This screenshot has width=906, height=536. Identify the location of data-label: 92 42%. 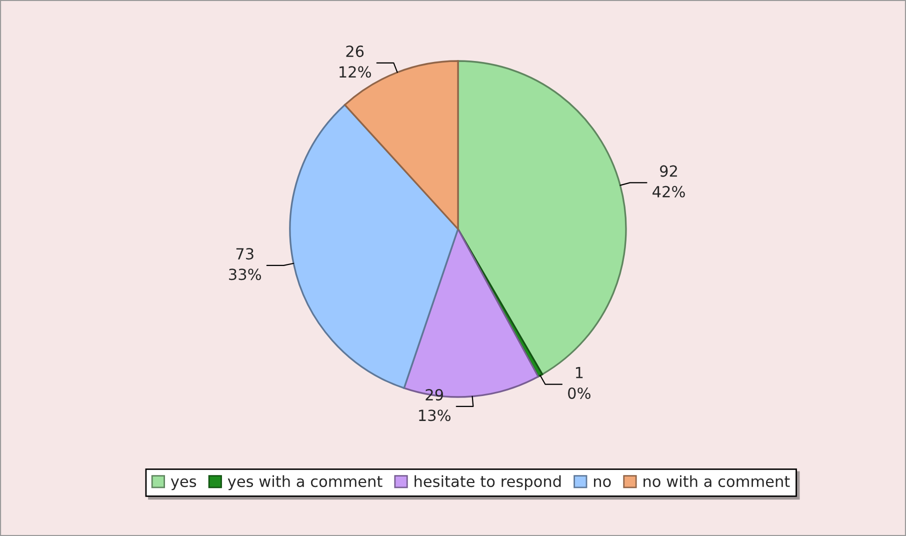
(668, 181).